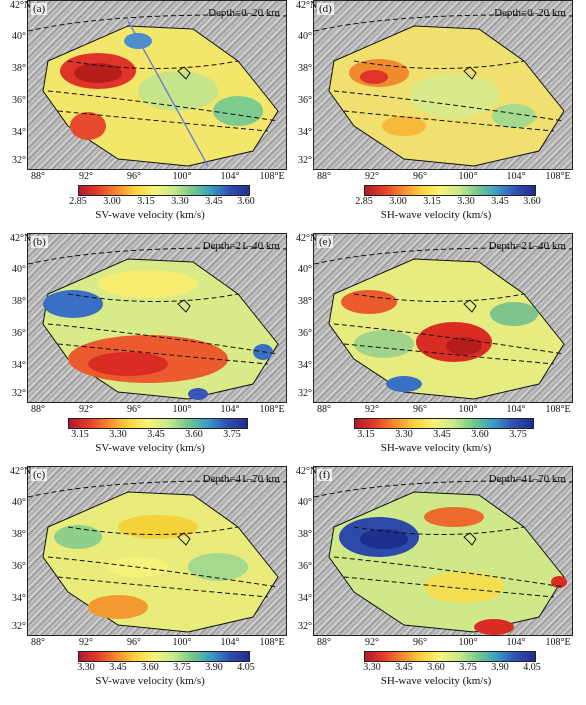 The width and height of the screenshot is (586, 705). Describe the element at coordinates (443, 85) in the screenshot. I see `velocity-map-d: (d) Depth=0–20 km` at that location.